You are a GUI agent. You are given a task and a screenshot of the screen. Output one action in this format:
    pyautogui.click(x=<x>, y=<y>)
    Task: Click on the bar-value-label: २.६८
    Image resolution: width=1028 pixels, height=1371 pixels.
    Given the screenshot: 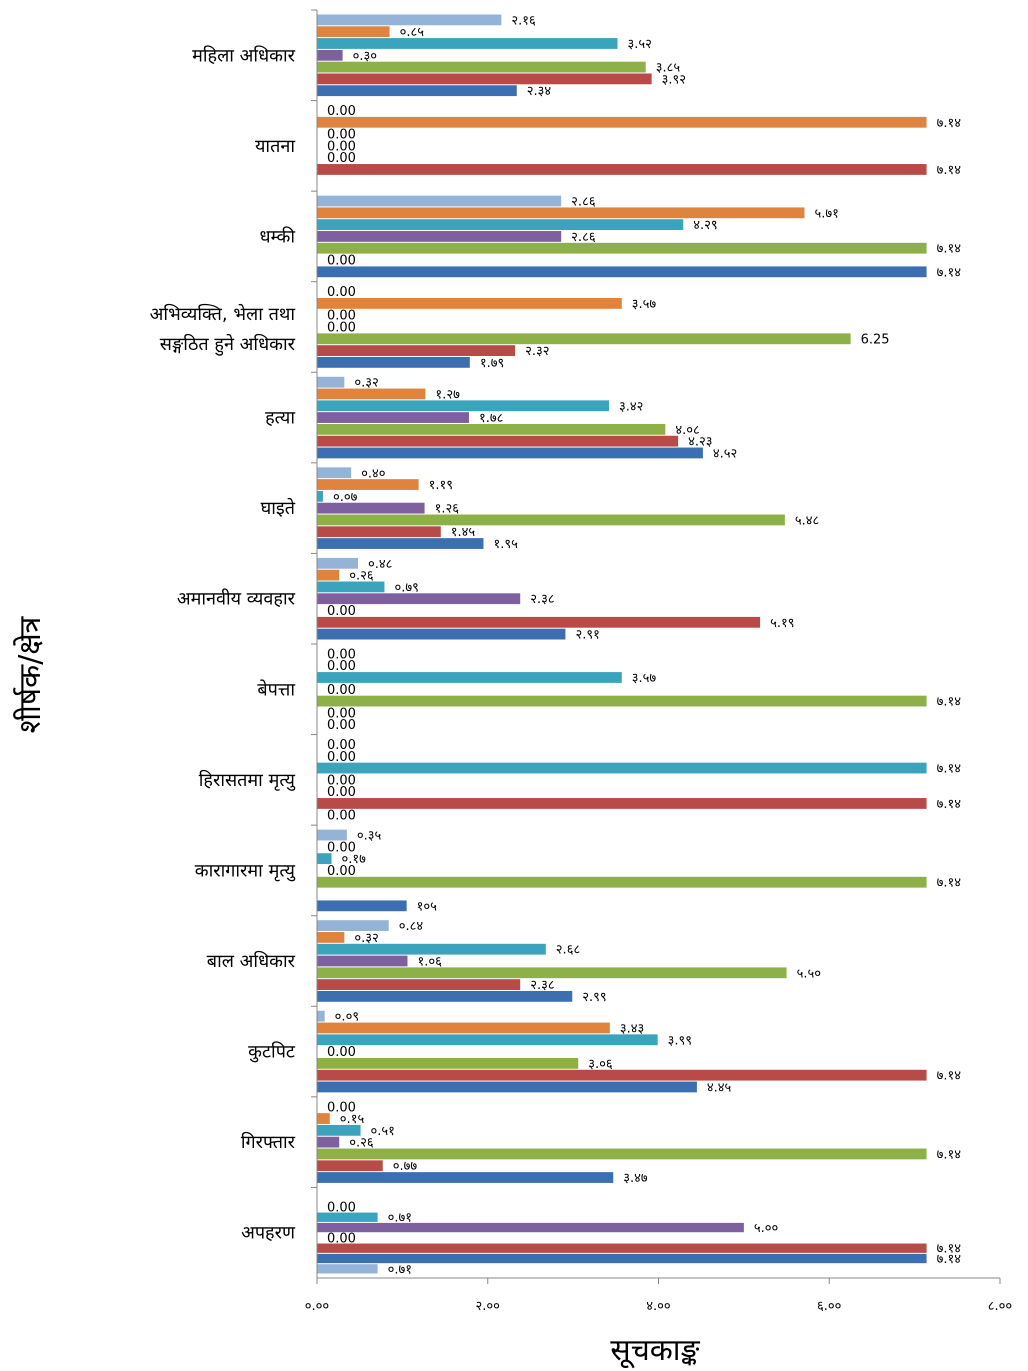 What is the action you would take?
    pyautogui.click(x=568, y=950)
    